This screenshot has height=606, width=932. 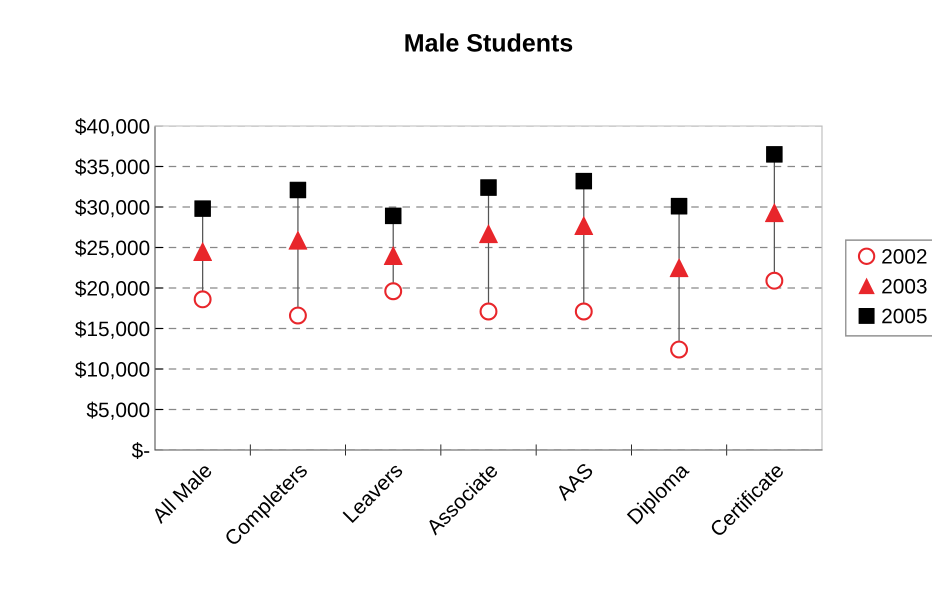 What do you see at coordinates (118, 411) in the screenshot?
I see `y-tick-label: $5,000` at bounding box center [118, 411].